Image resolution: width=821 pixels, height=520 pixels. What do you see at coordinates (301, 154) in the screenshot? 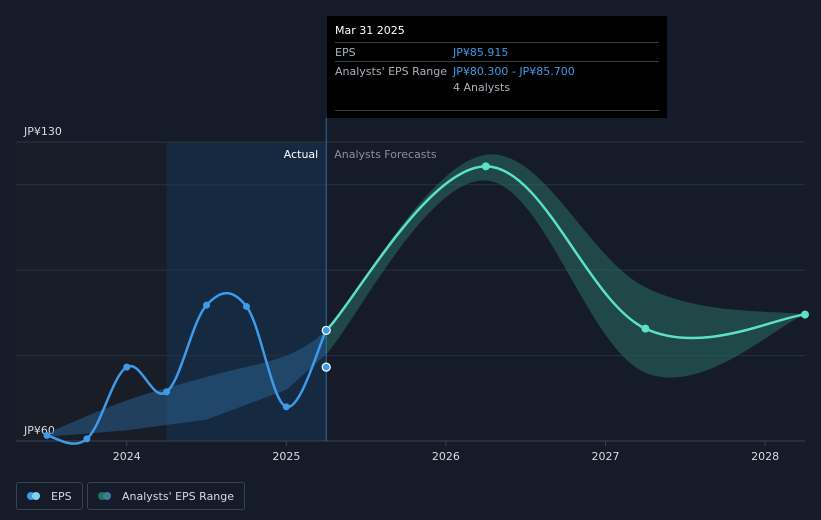
I see `section-label-actual: Actual` at bounding box center [301, 154].